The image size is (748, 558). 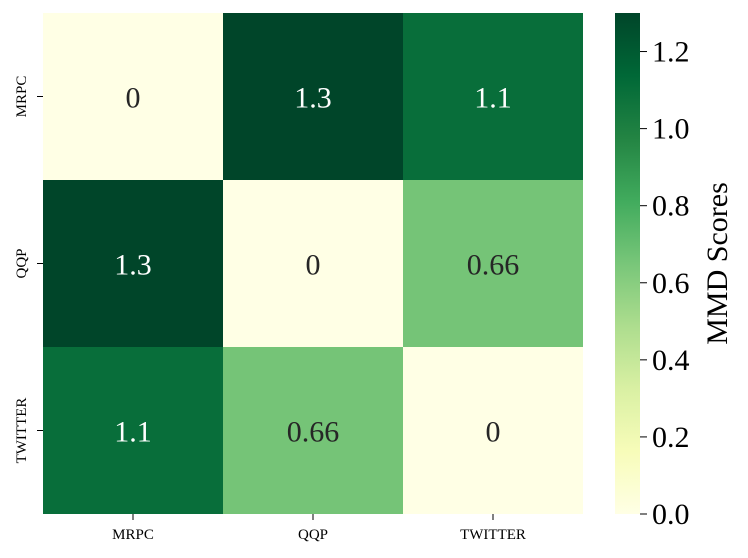 I want to click on colorbar-tick-label: 0.8, so click(x=671, y=206).